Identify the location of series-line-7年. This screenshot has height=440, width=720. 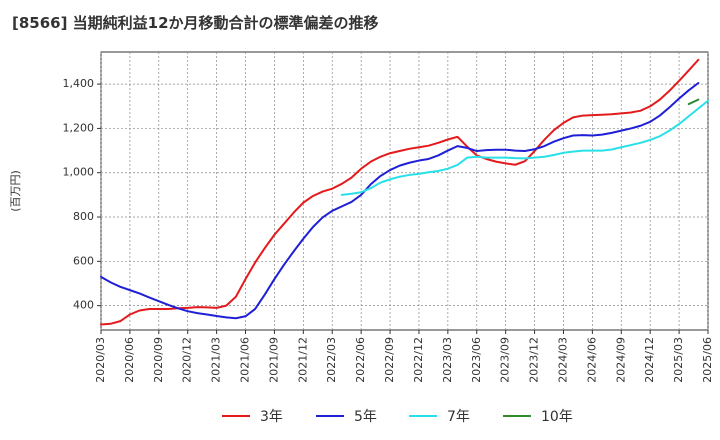
(524, 147).